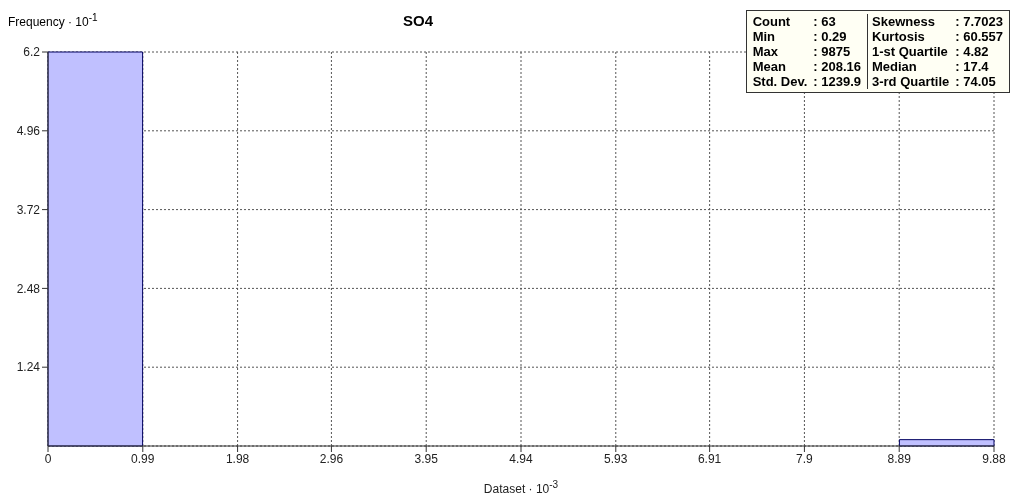 The width and height of the screenshot is (1026, 502). I want to click on x-tick-label: 0, so click(48, 458).